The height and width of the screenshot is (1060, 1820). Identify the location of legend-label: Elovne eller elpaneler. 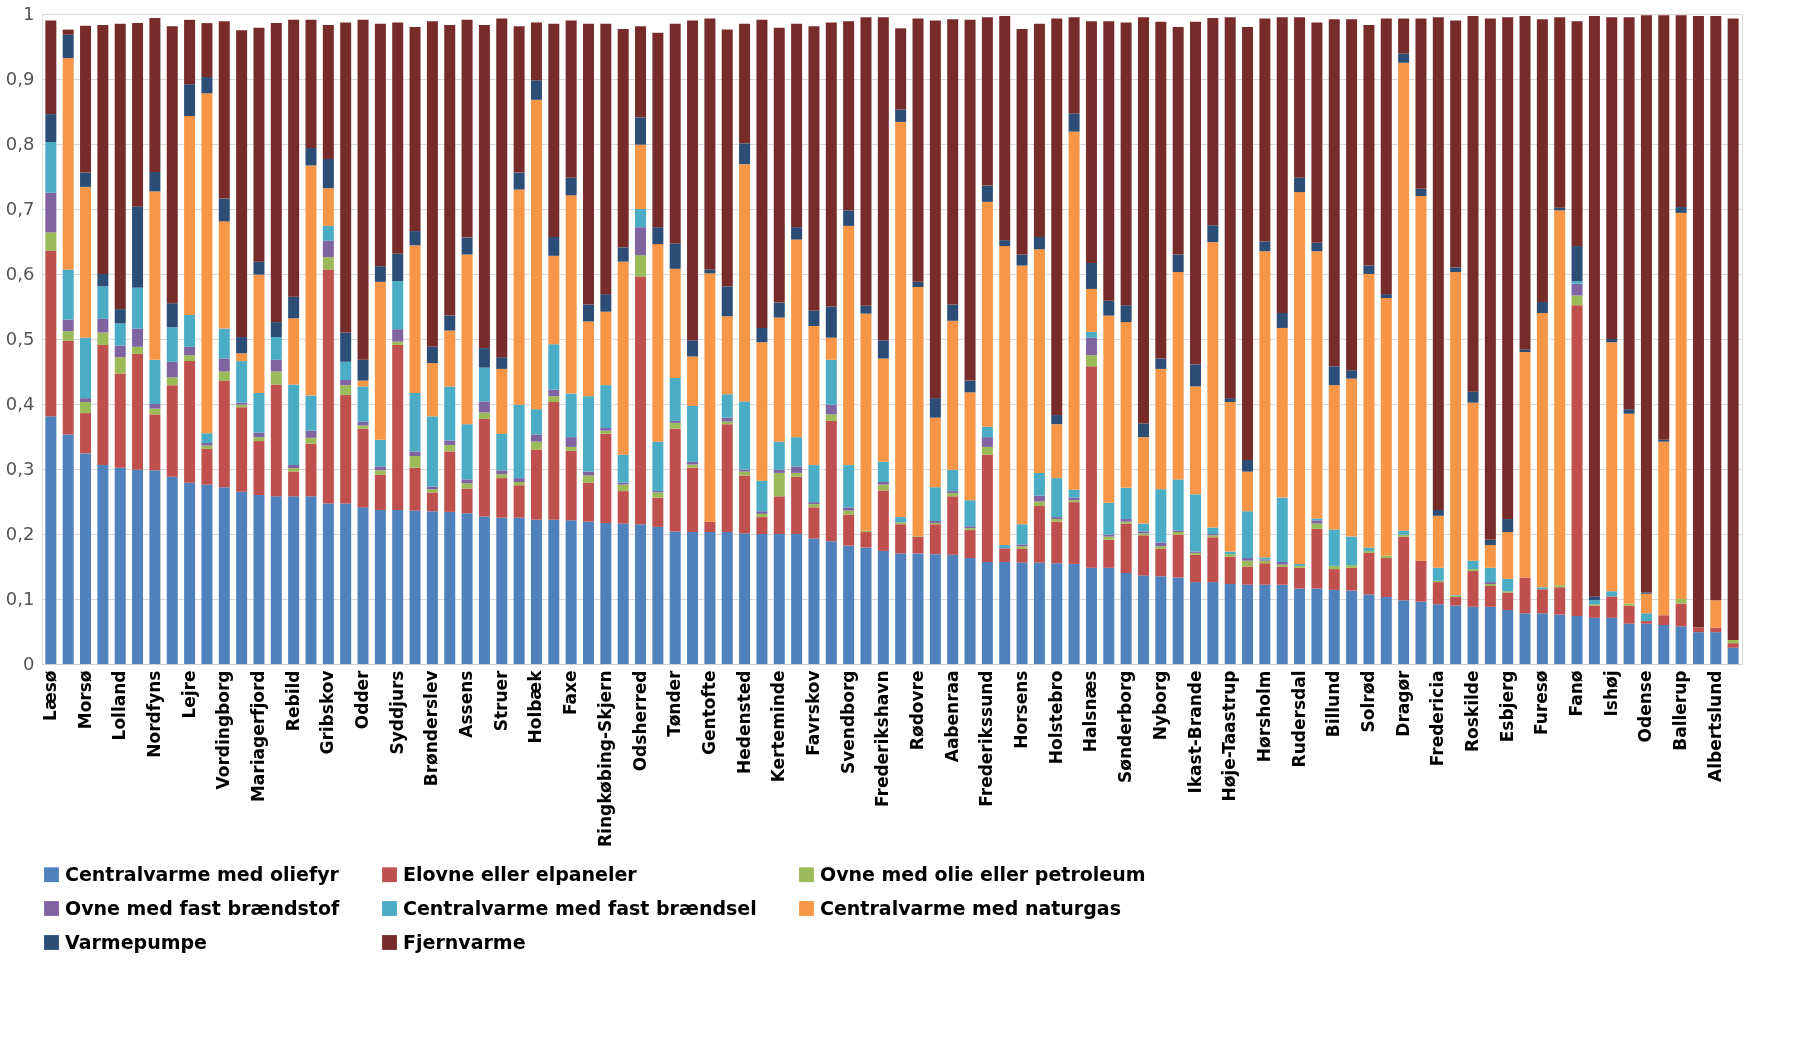
(520, 873).